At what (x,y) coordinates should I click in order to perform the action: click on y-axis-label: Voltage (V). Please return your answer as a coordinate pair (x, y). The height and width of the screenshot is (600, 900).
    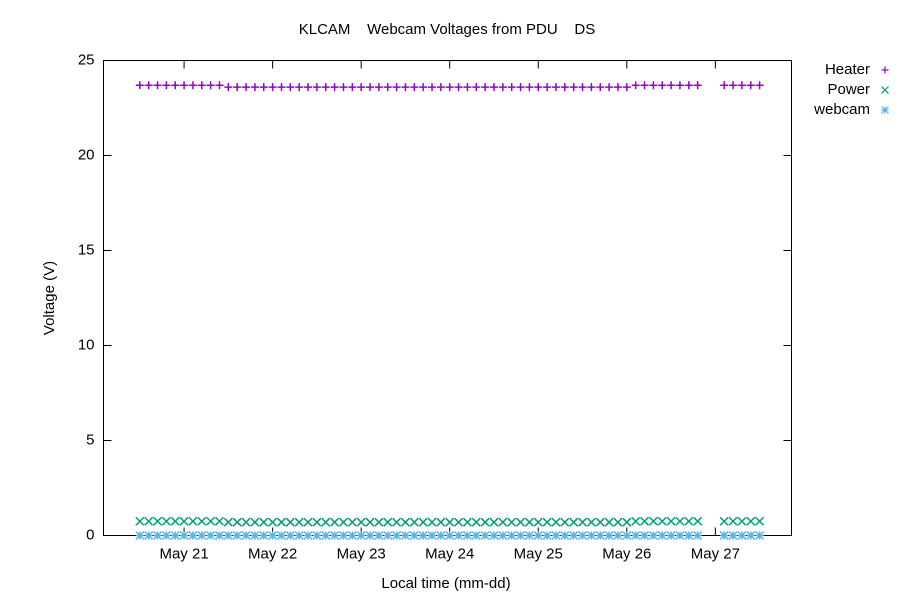
    Looking at the image, I should click on (49, 298).